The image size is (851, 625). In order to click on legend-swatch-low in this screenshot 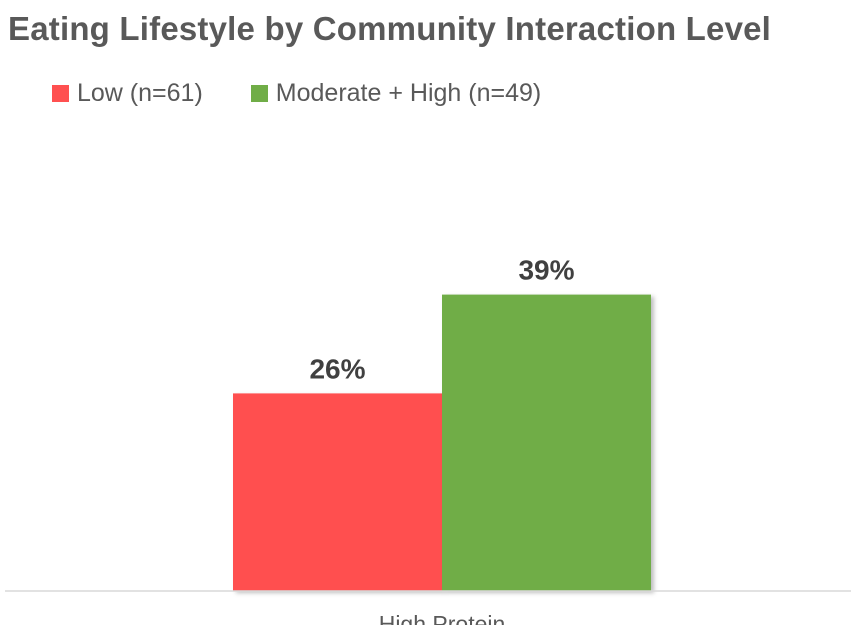, I will do `click(60, 93)`.